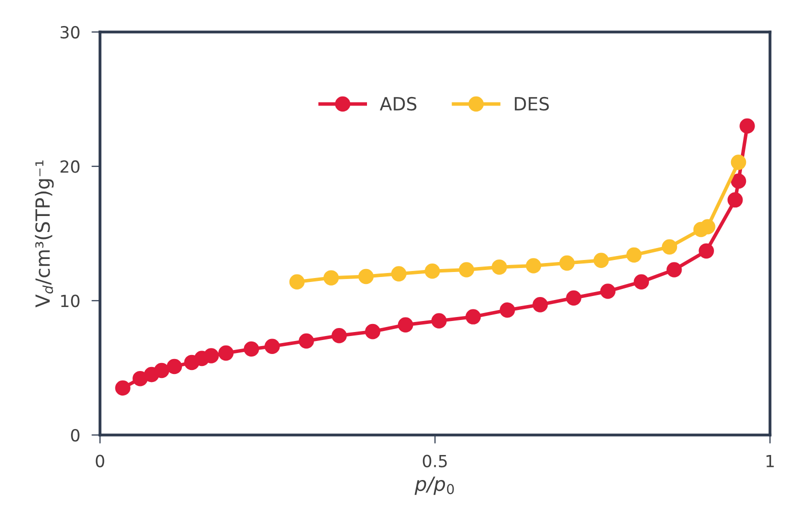 The height and width of the screenshot is (530, 785). I want to click on y-tick-label: 30, so click(70, 32).